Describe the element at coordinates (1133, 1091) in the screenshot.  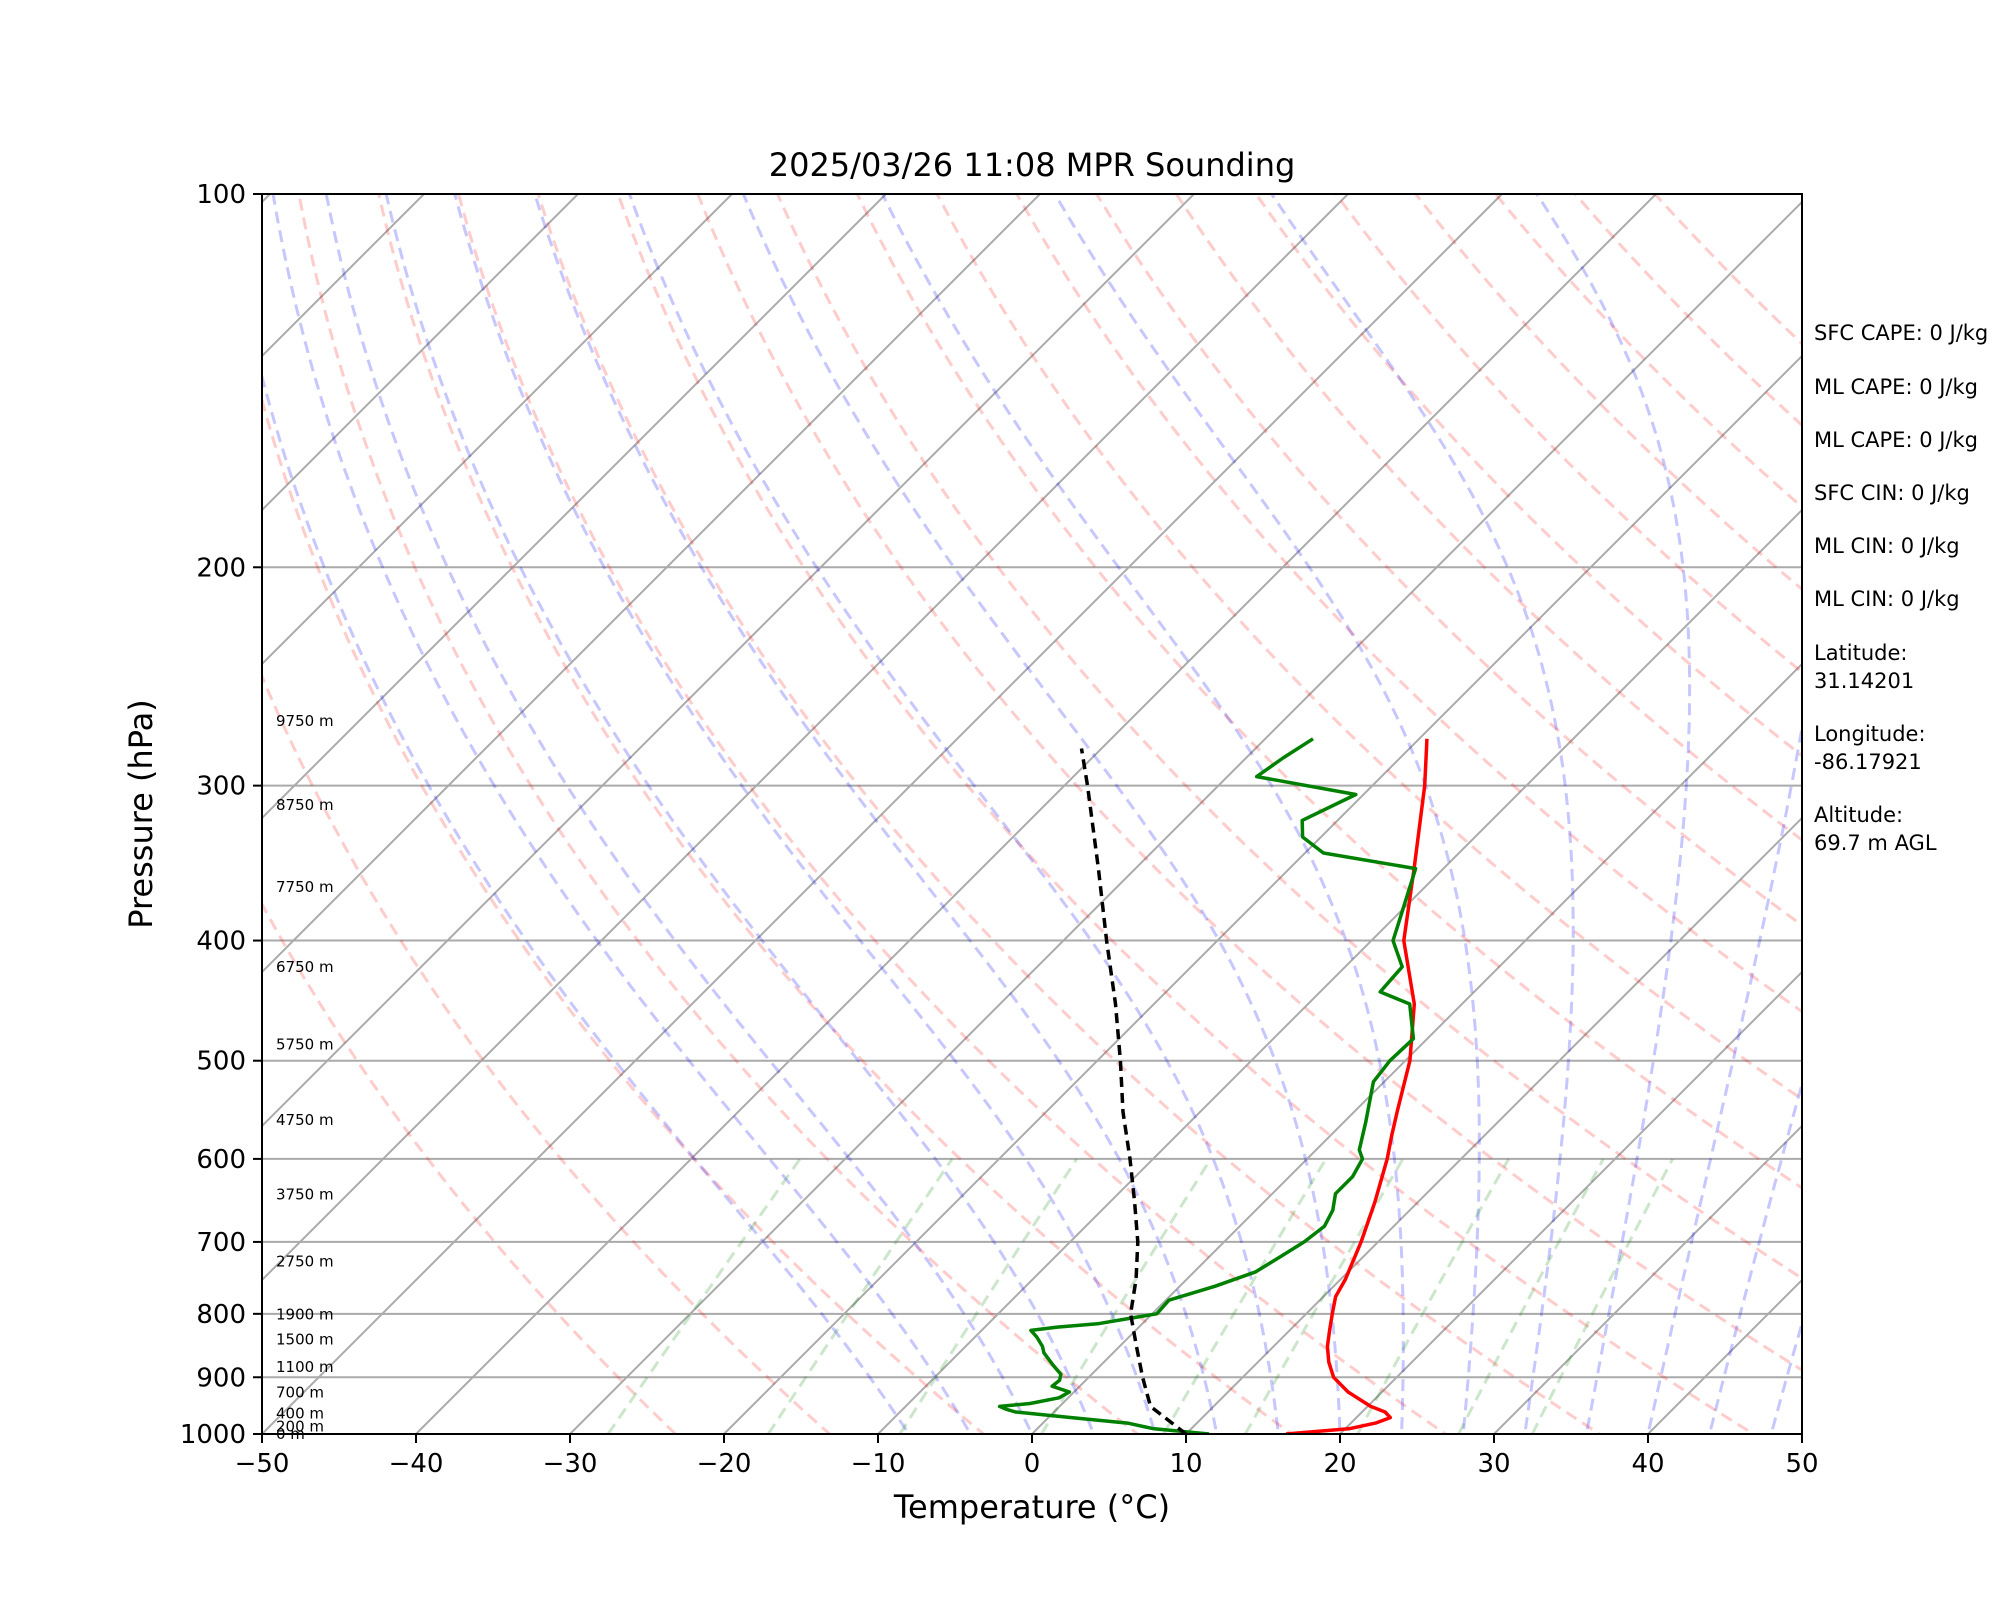
I see `parcel-line` at that location.